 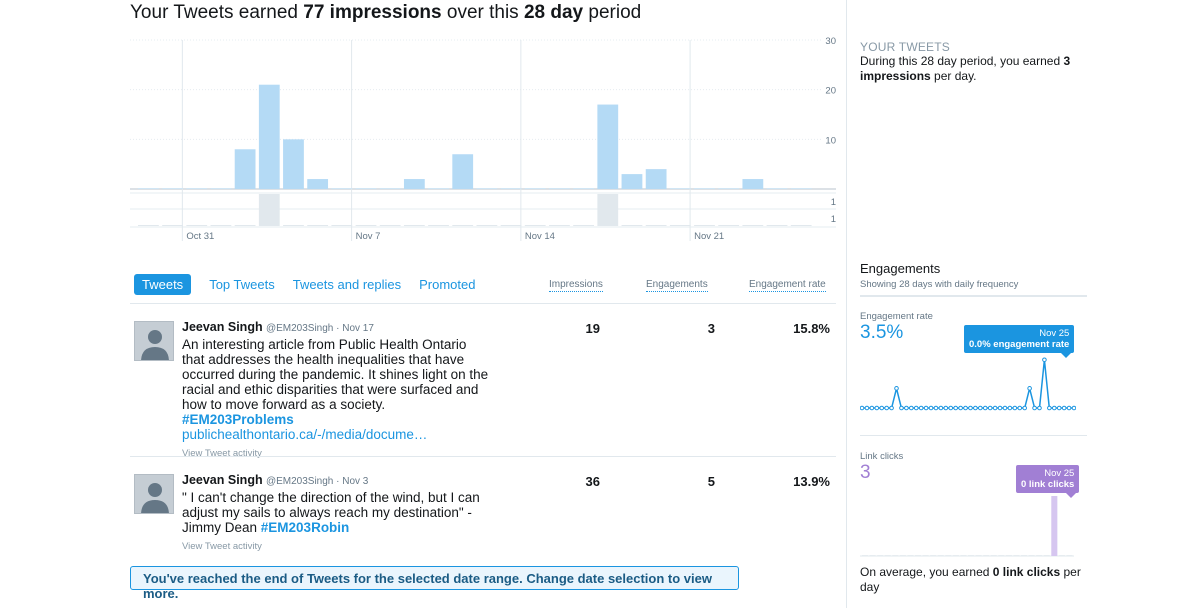 I want to click on tweet-engagement-rate: 13.9%, so click(x=811, y=481).